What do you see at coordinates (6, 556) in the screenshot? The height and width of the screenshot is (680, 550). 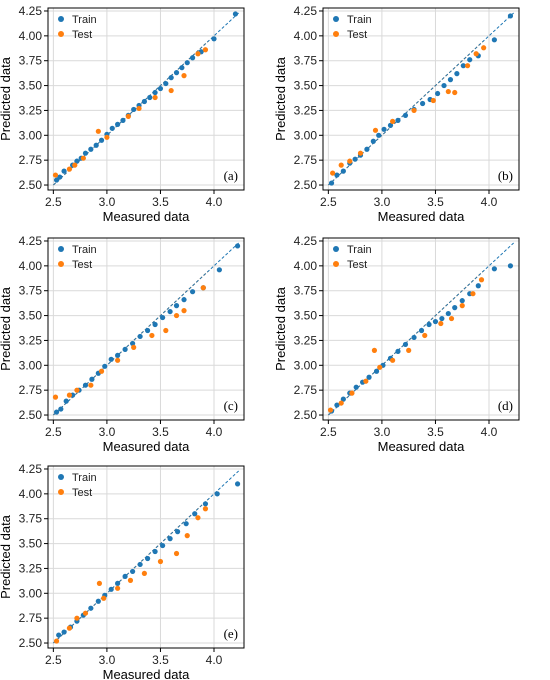 I see `y-axis-label: Predicted data` at bounding box center [6, 556].